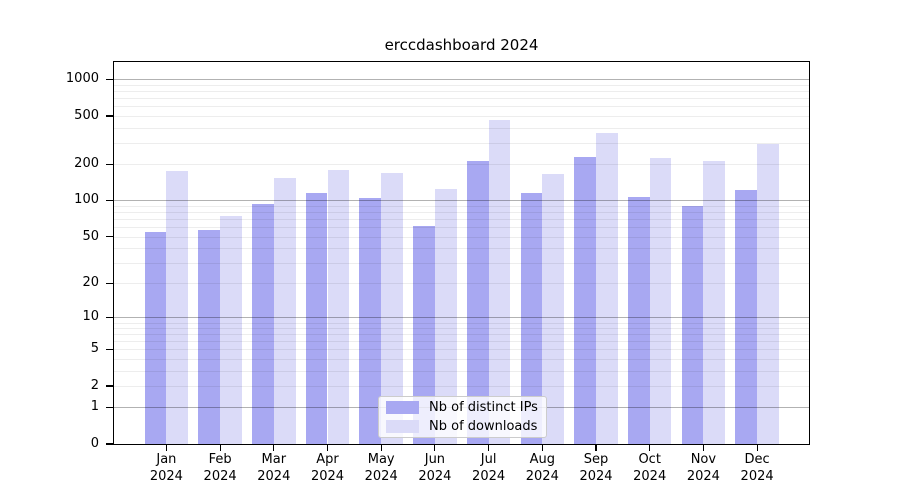  I want to click on legend-swatch-distinct-ips, so click(402, 407).